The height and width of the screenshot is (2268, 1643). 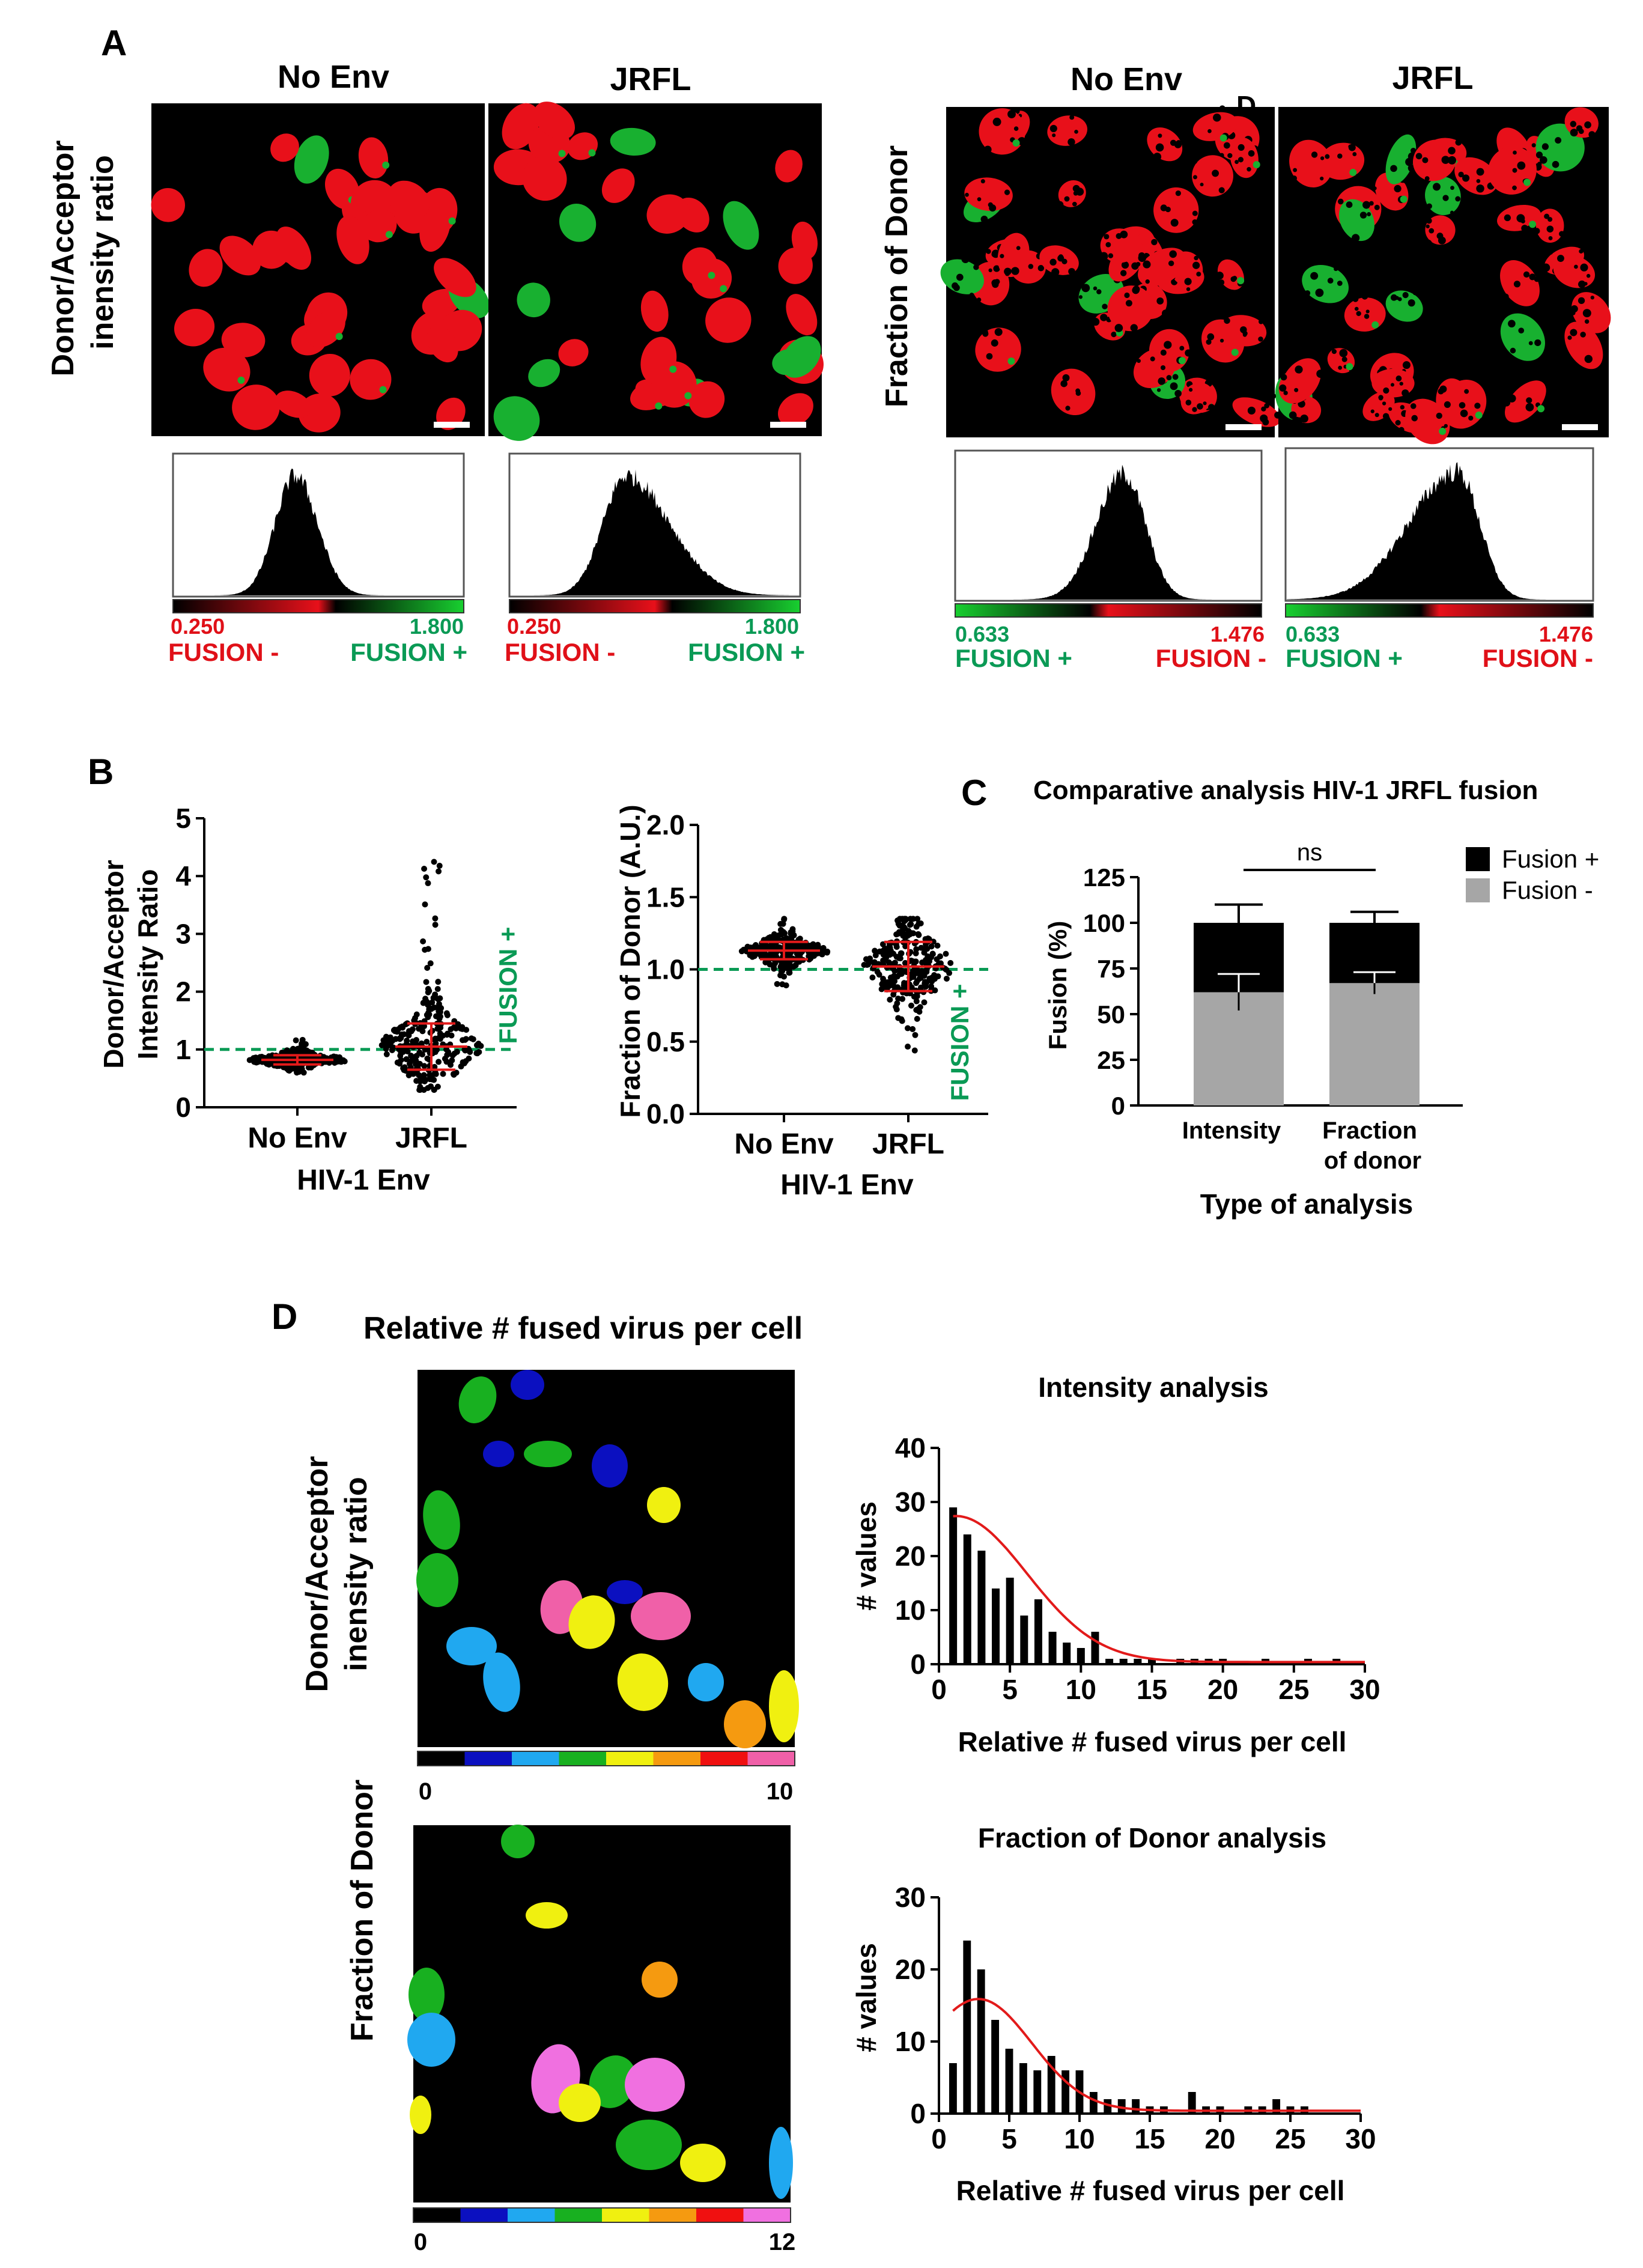 I want to click on histogram-fraction-jrfl, so click(x=1439, y=532).